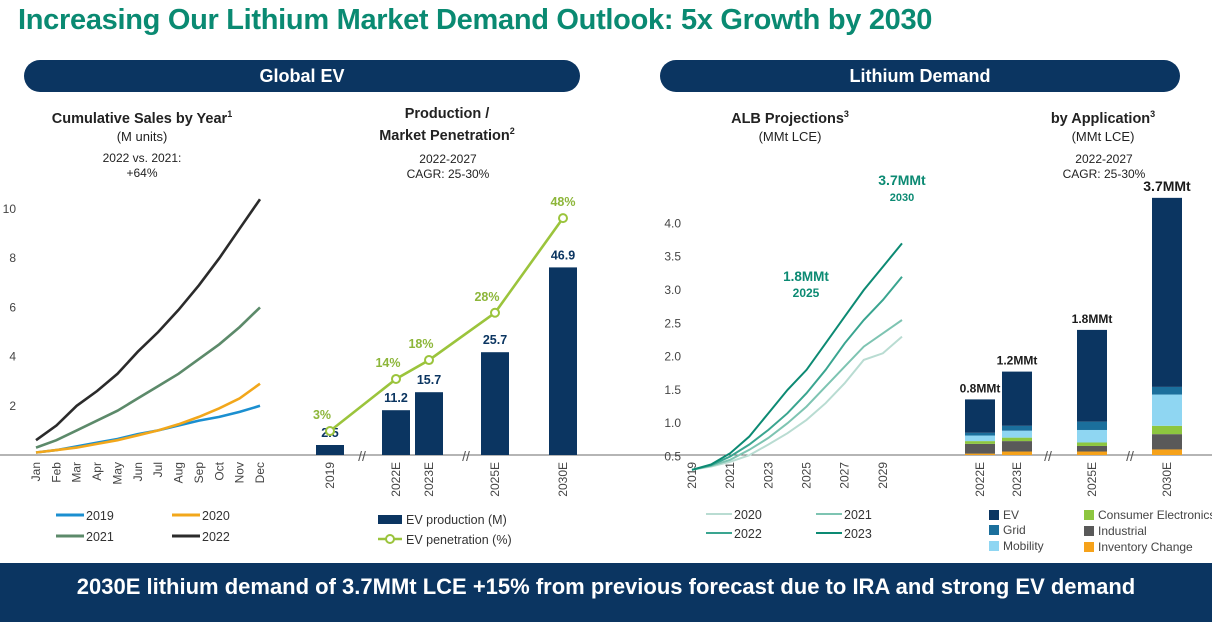 The image size is (1212, 622). I want to click on sales-x-tick-label: Aug, so click(179, 472).